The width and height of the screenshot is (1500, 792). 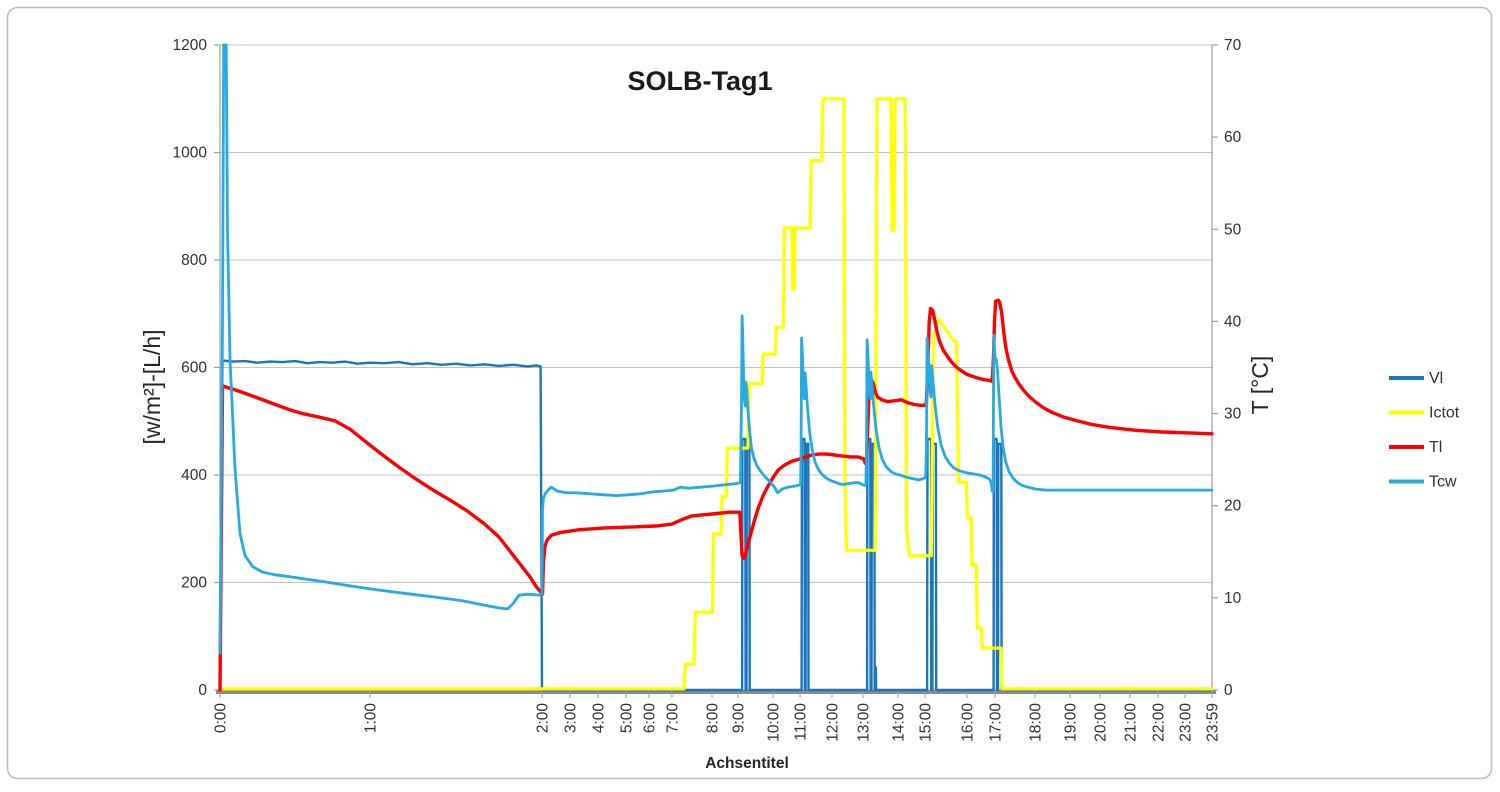 I want to click on x-axis-label: 5:00, so click(x=626, y=718).